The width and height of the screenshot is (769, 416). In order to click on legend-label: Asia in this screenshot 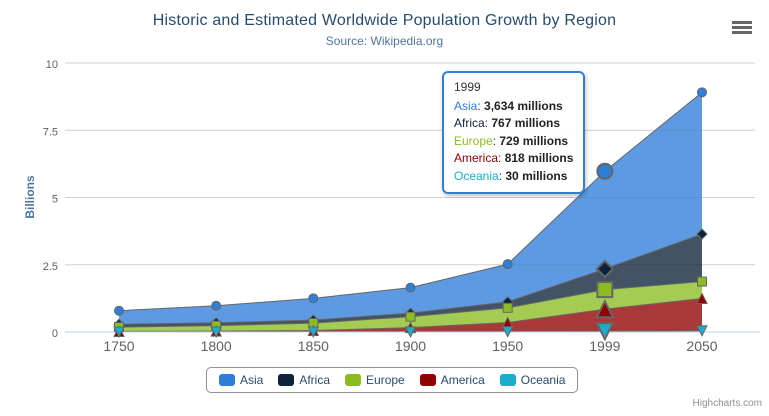, I will do `click(252, 380)`.